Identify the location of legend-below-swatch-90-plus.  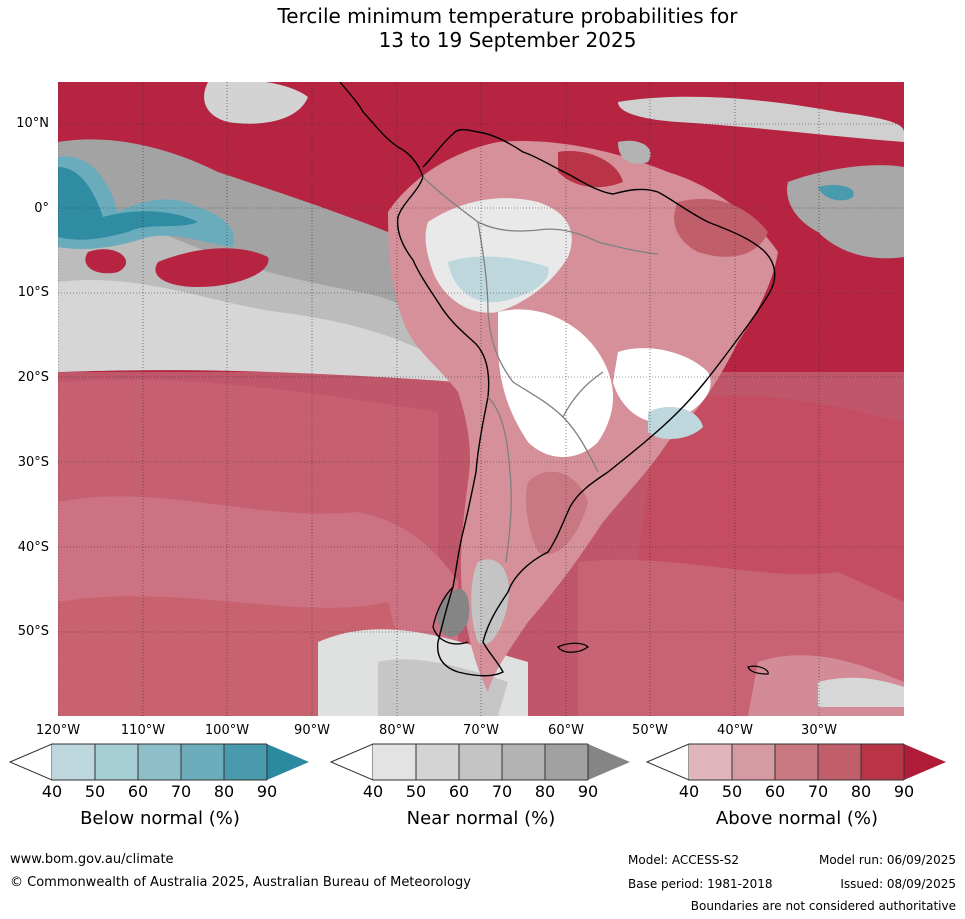
(288, 762).